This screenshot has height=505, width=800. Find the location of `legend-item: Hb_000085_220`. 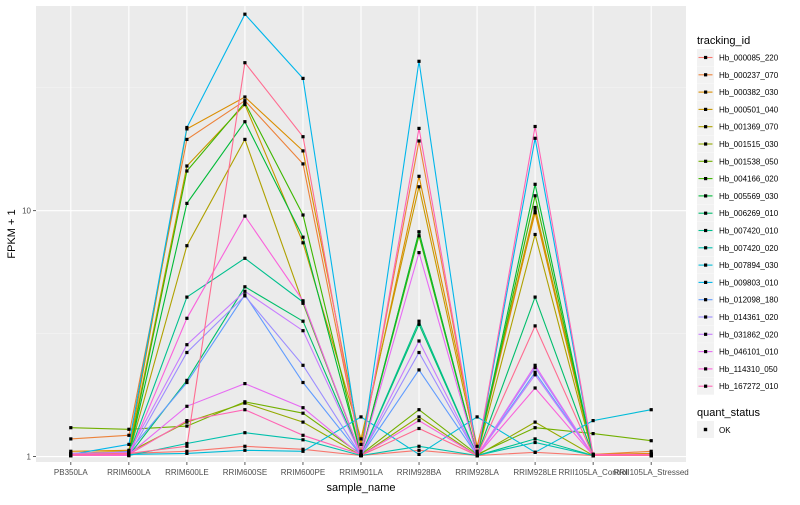

legend-item: Hb_000085_220 is located at coordinates (738, 57).